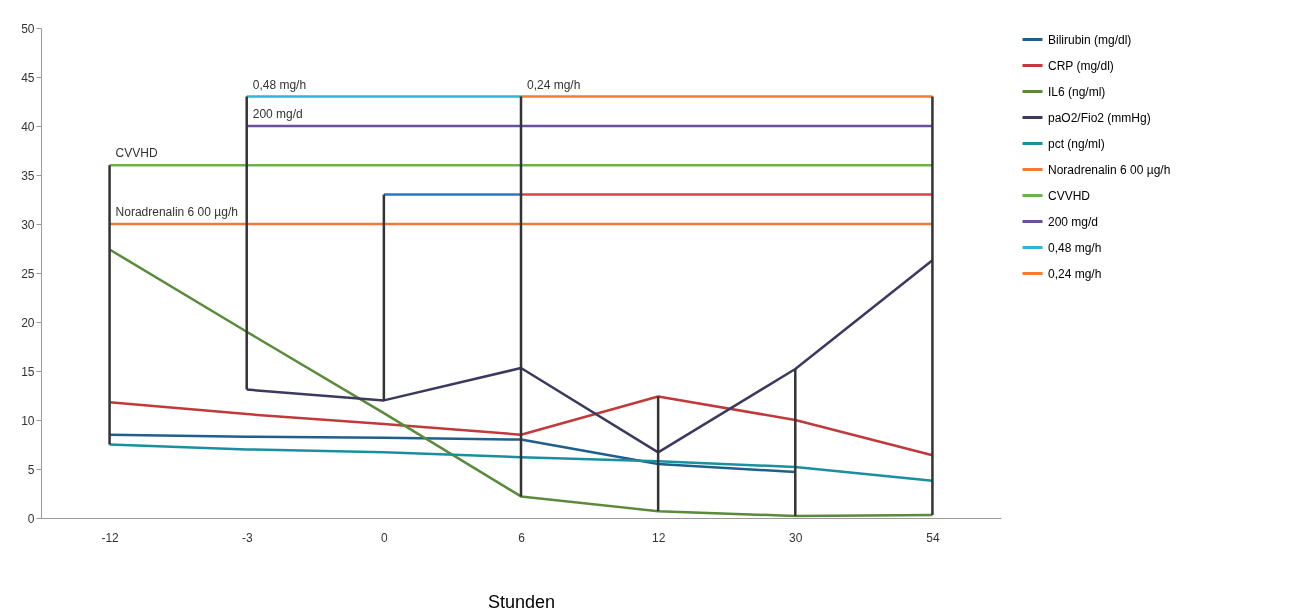 This screenshot has width=1312, height=608. What do you see at coordinates (28, 322) in the screenshot?
I see `y-tick-label: 20` at bounding box center [28, 322].